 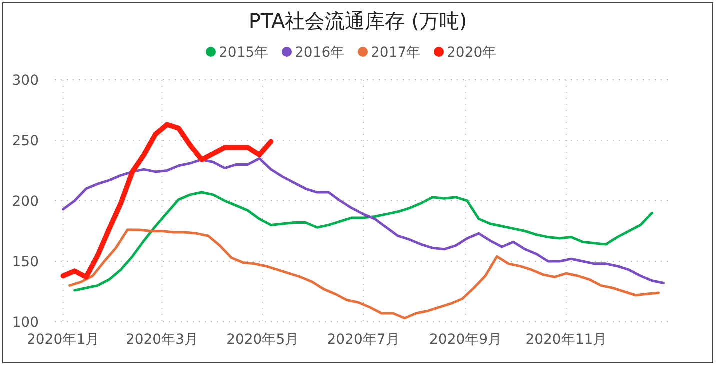 What do you see at coordinates (25, 323) in the screenshot?
I see `y-tick-label: 100` at bounding box center [25, 323].